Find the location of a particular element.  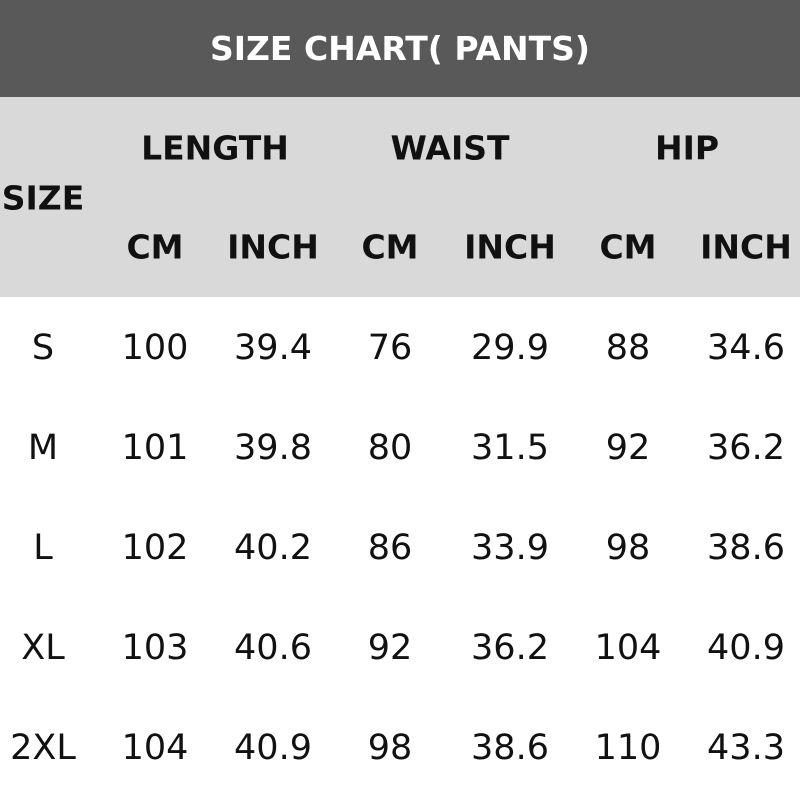

table-cell: 39.8 is located at coordinates (273, 448).